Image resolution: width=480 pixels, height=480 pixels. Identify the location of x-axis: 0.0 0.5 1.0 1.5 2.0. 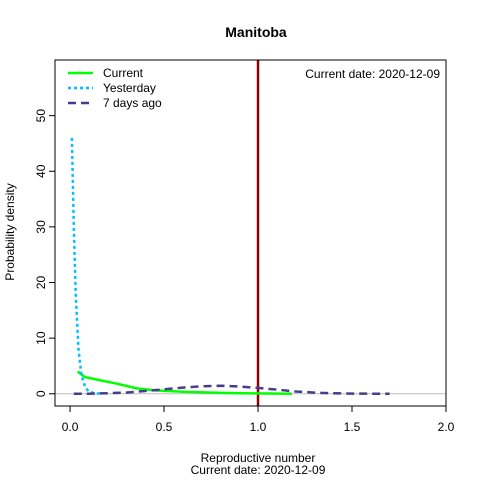
(258, 419).